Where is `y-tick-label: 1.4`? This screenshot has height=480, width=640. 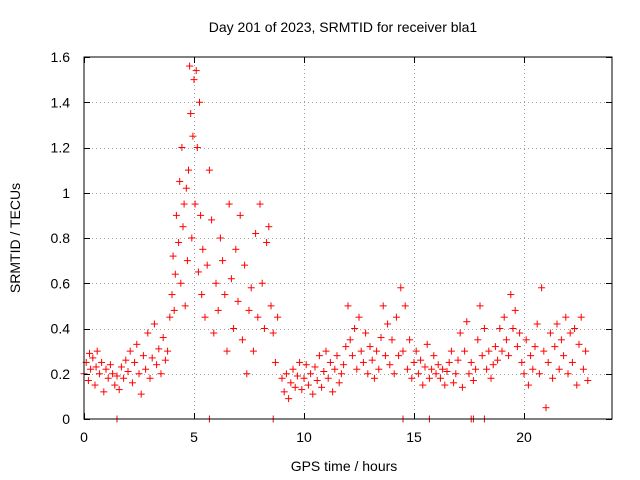
y-tick-label: 1.4 is located at coordinates (61, 102).